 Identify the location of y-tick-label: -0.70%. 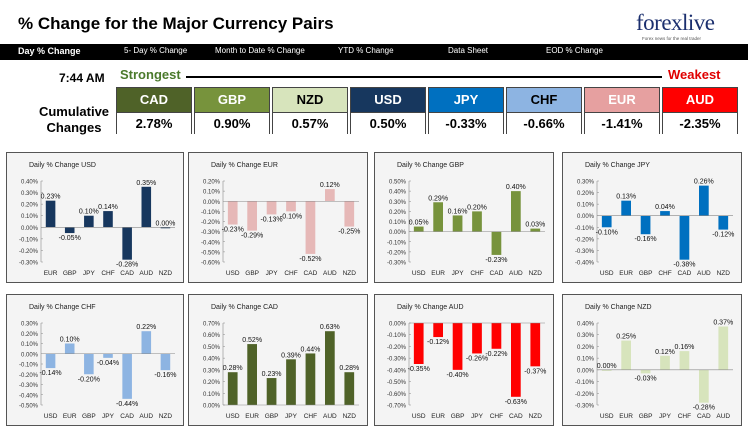
(397, 407).